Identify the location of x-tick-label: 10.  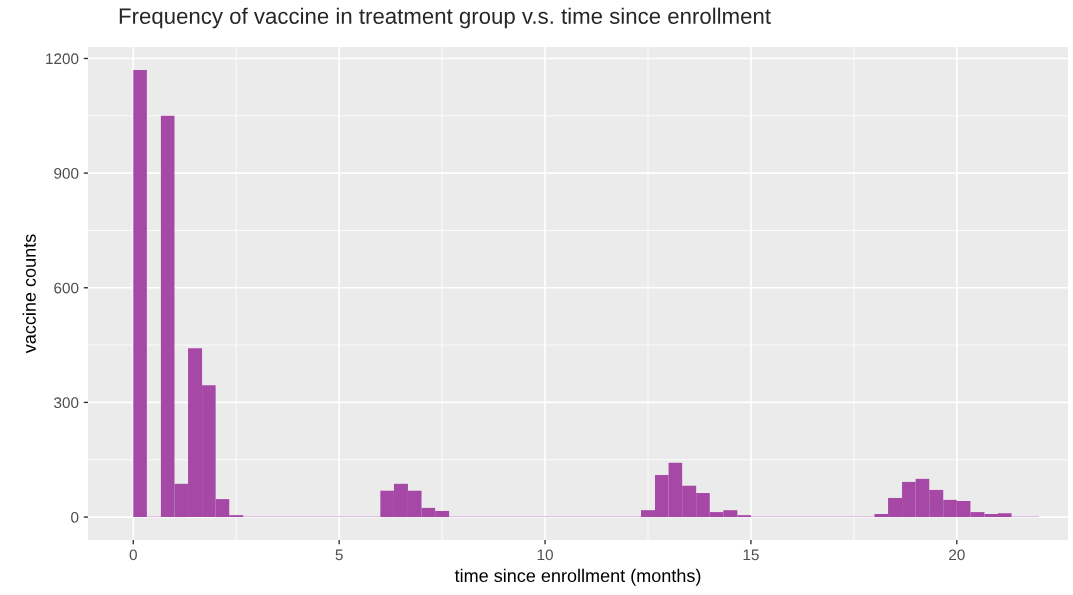
(545, 555).